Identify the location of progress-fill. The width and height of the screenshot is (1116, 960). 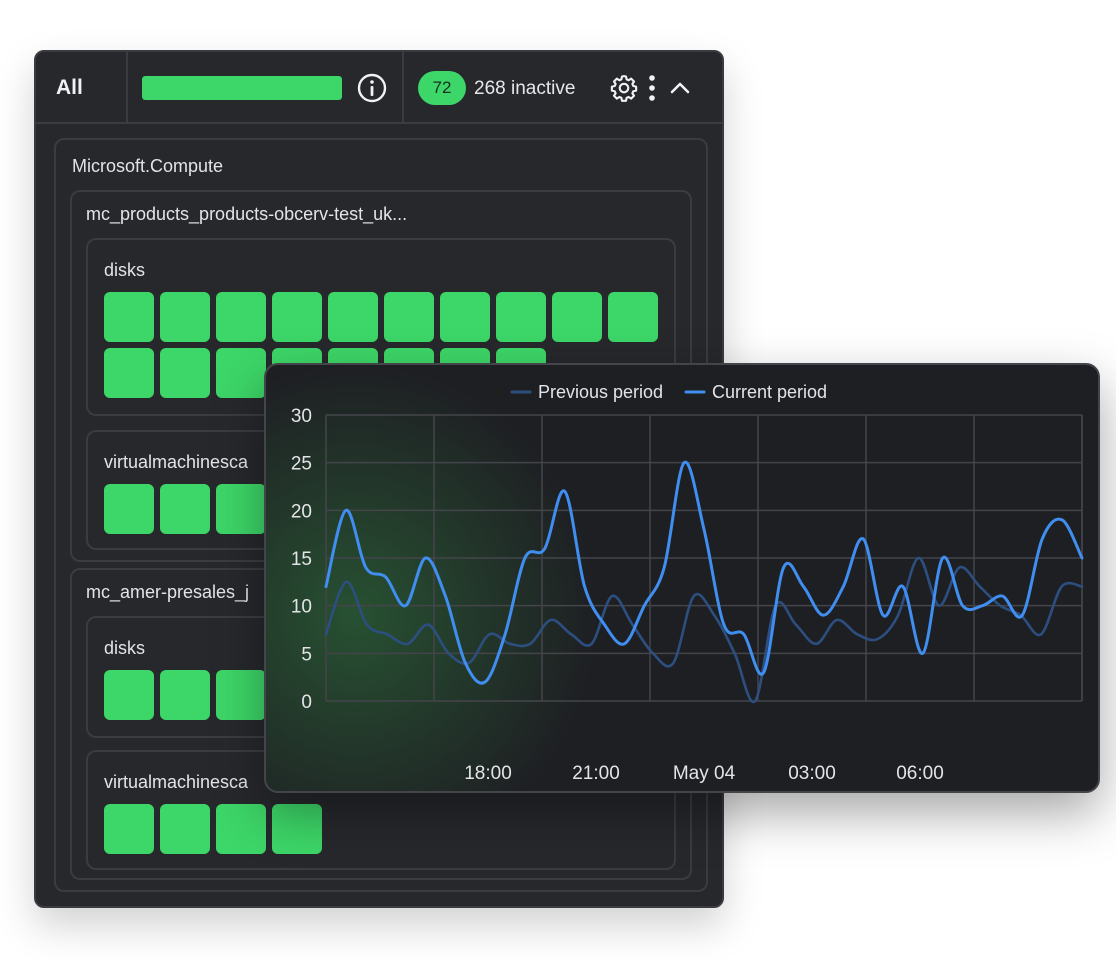
(242, 88).